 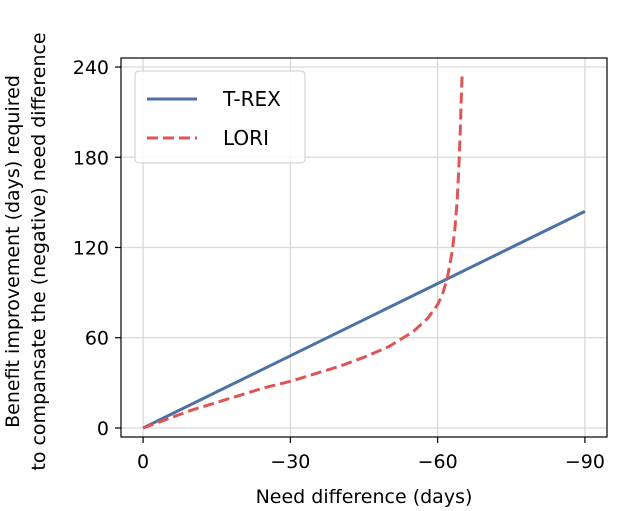 What do you see at coordinates (91, 68) in the screenshot?
I see `y-tick-label: 240` at bounding box center [91, 68].